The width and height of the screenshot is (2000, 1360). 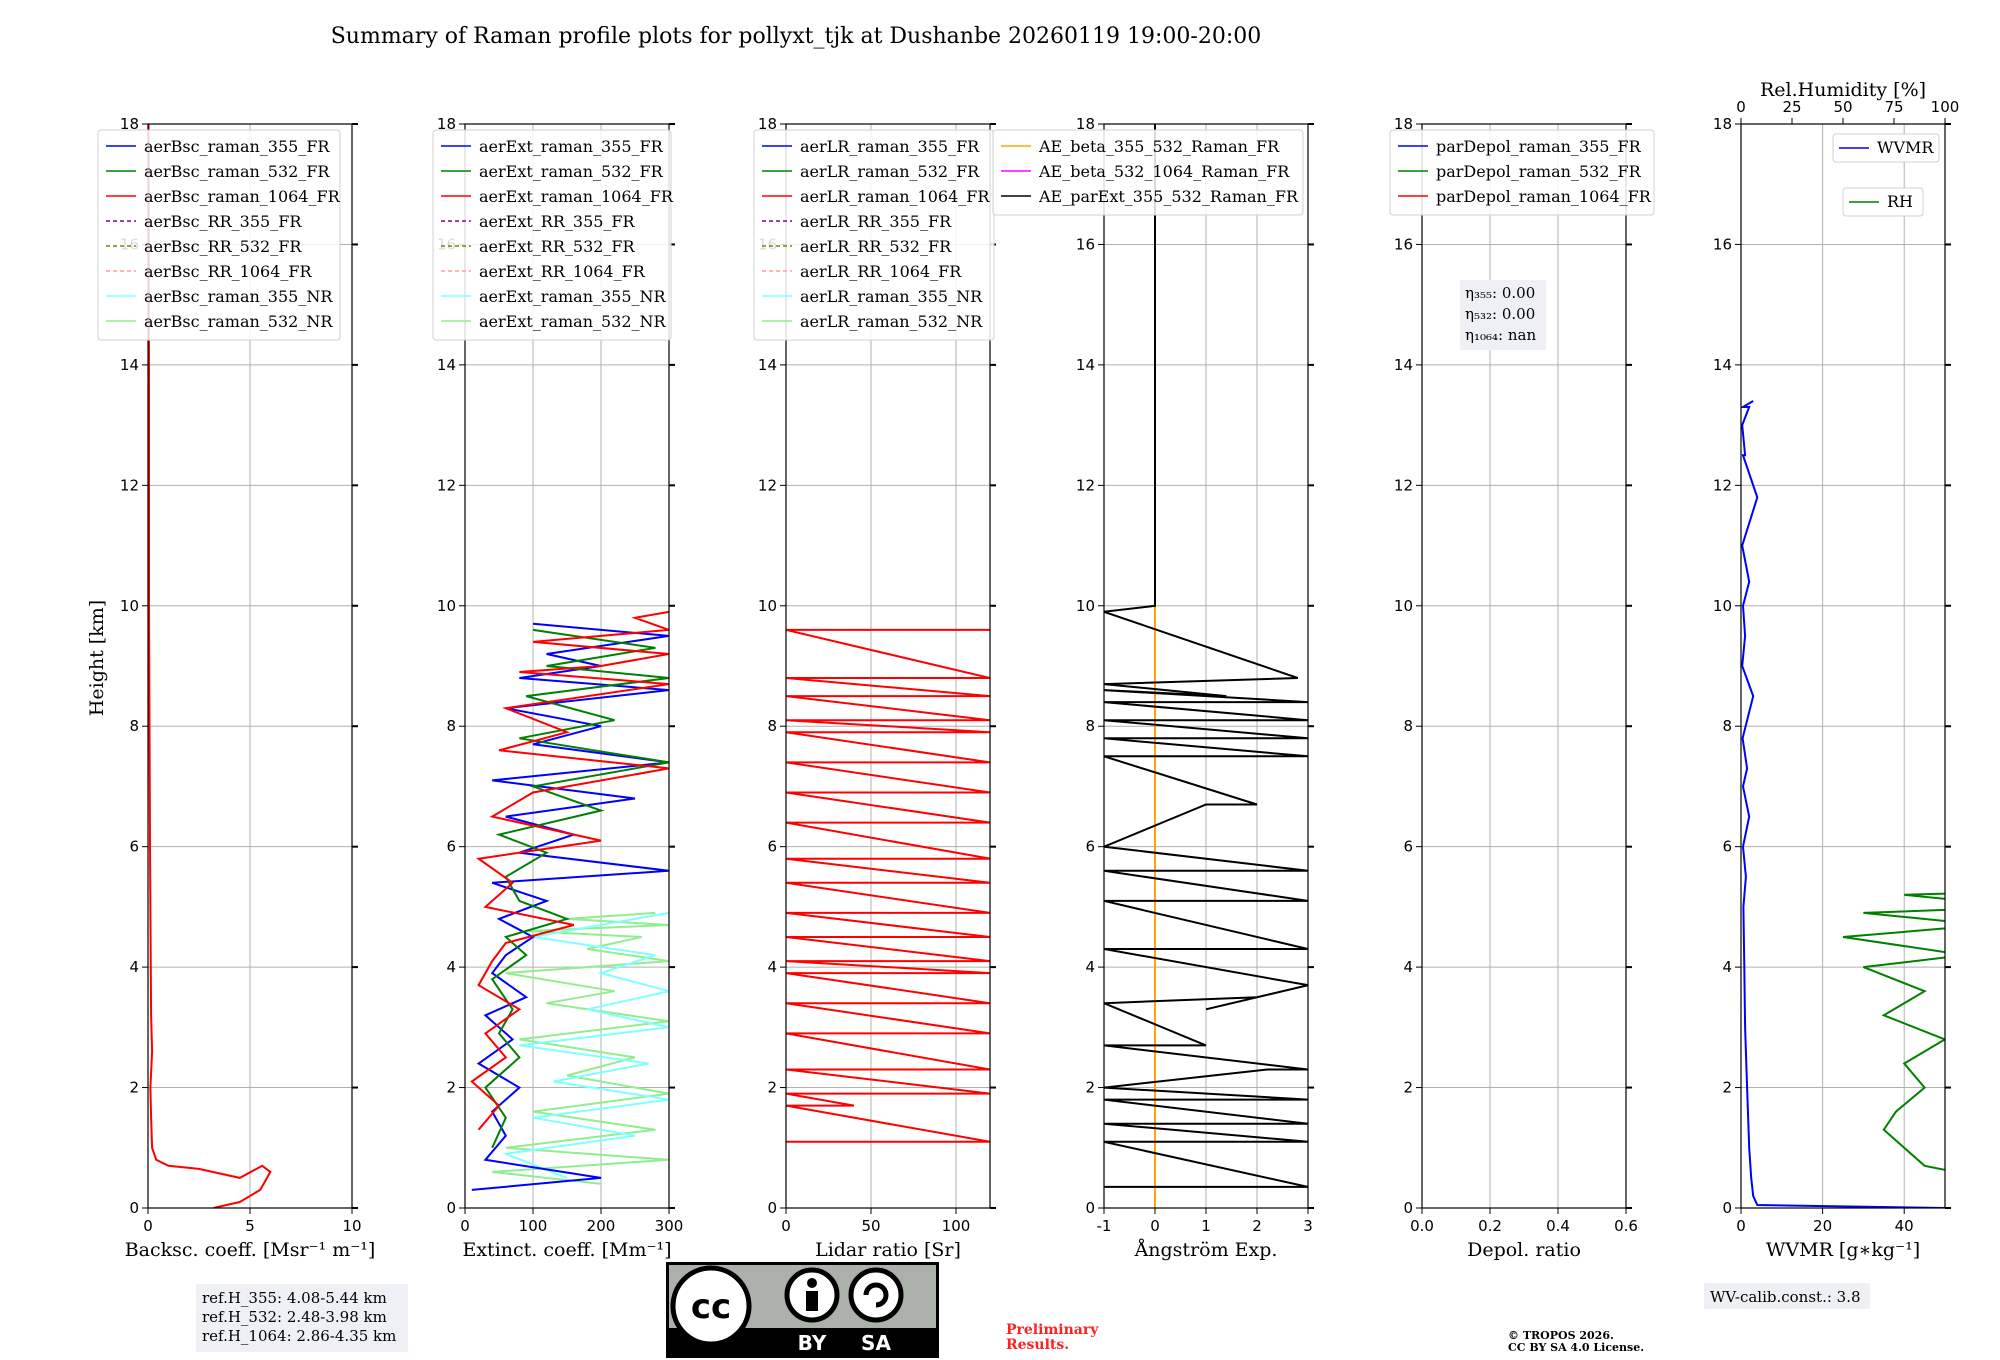 I want to click on legend-label: aerBsc_RR_355_FR, so click(x=223, y=221).